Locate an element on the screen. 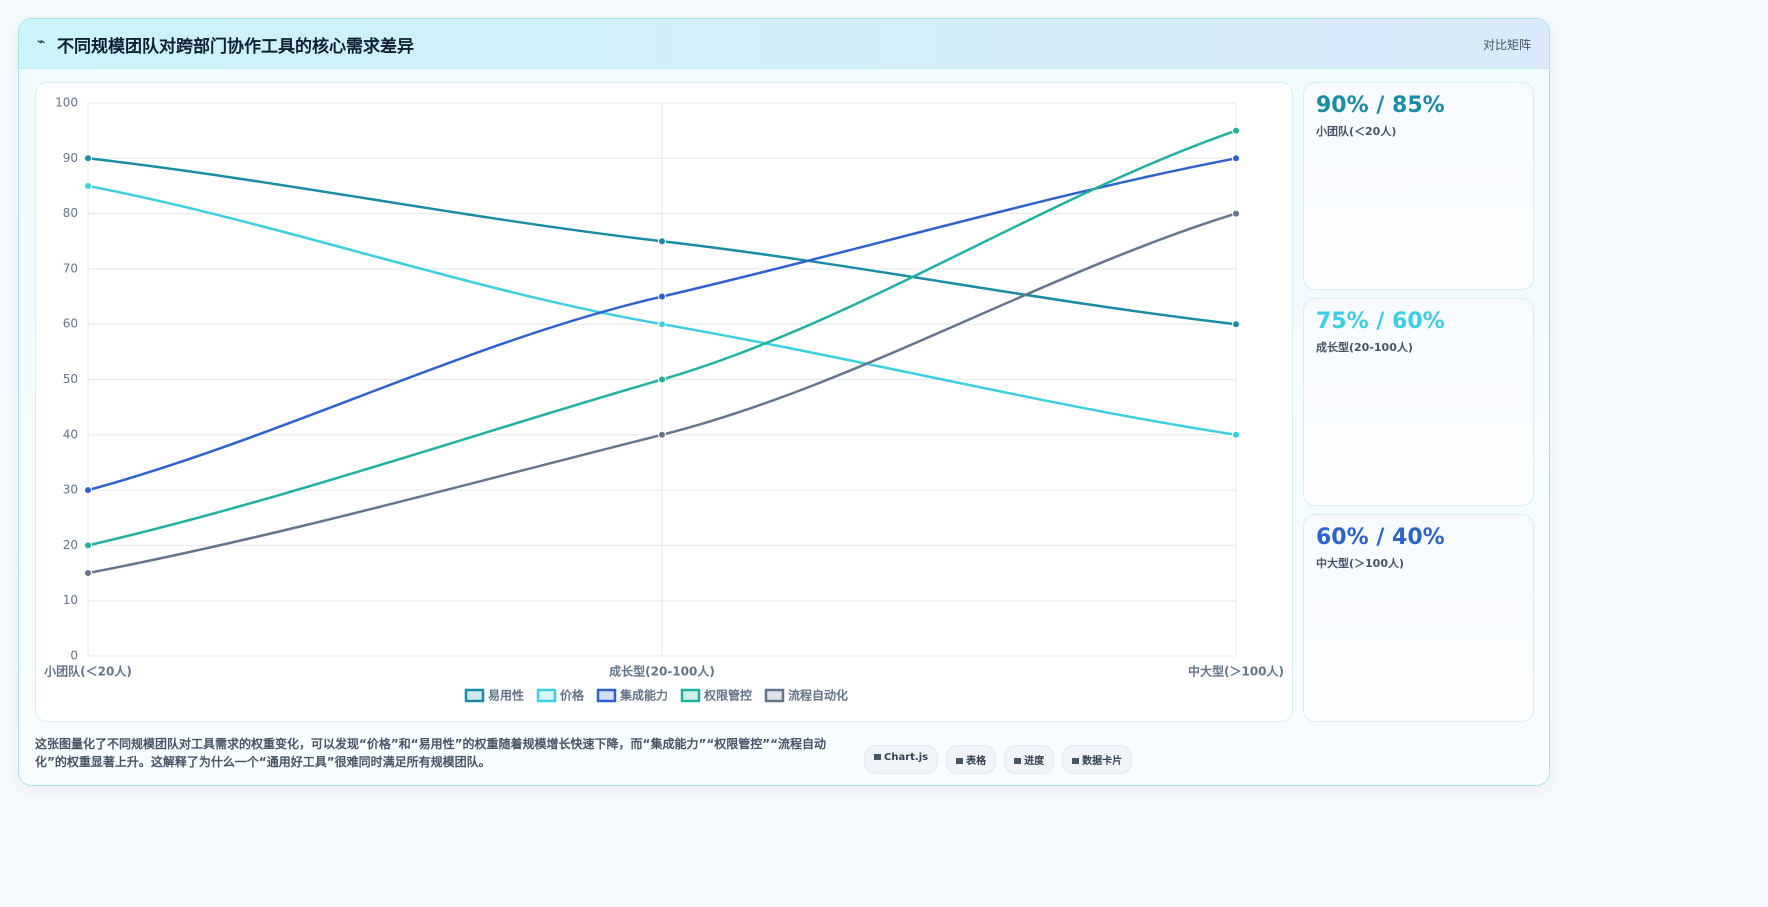 This screenshot has height=907, width=1768. legend-label: 流程自动化 is located at coordinates (818, 695).